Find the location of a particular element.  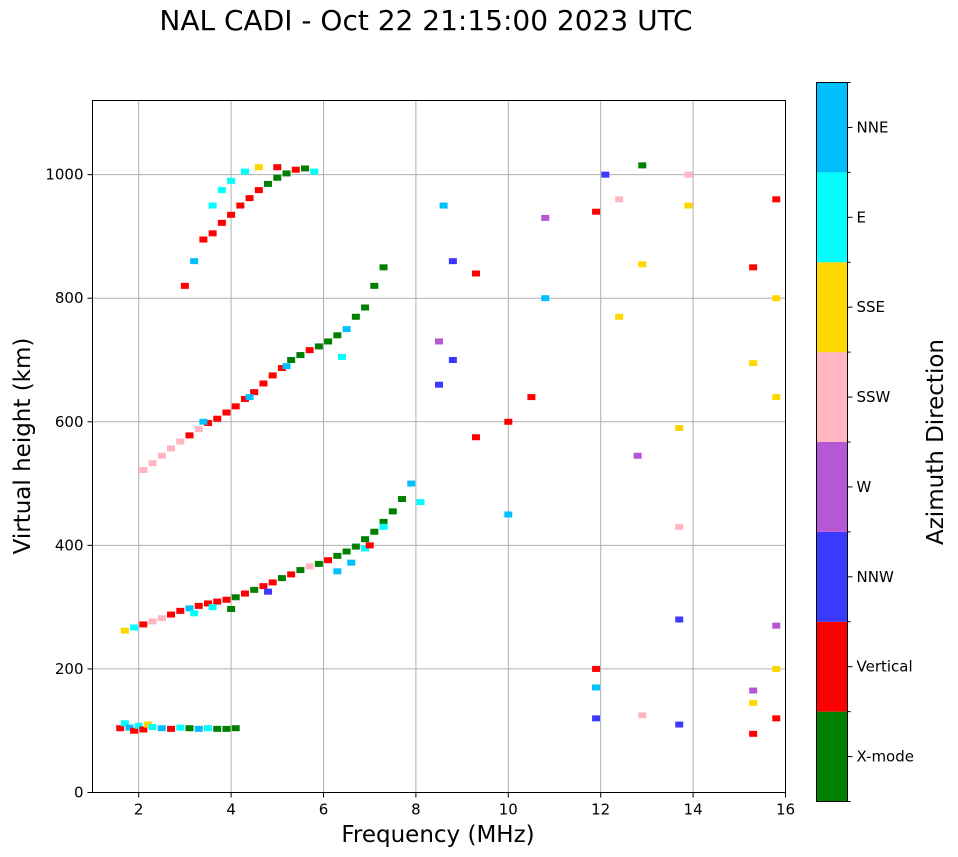

colorbar-tick-label: NNE is located at coordinates (873, 127).